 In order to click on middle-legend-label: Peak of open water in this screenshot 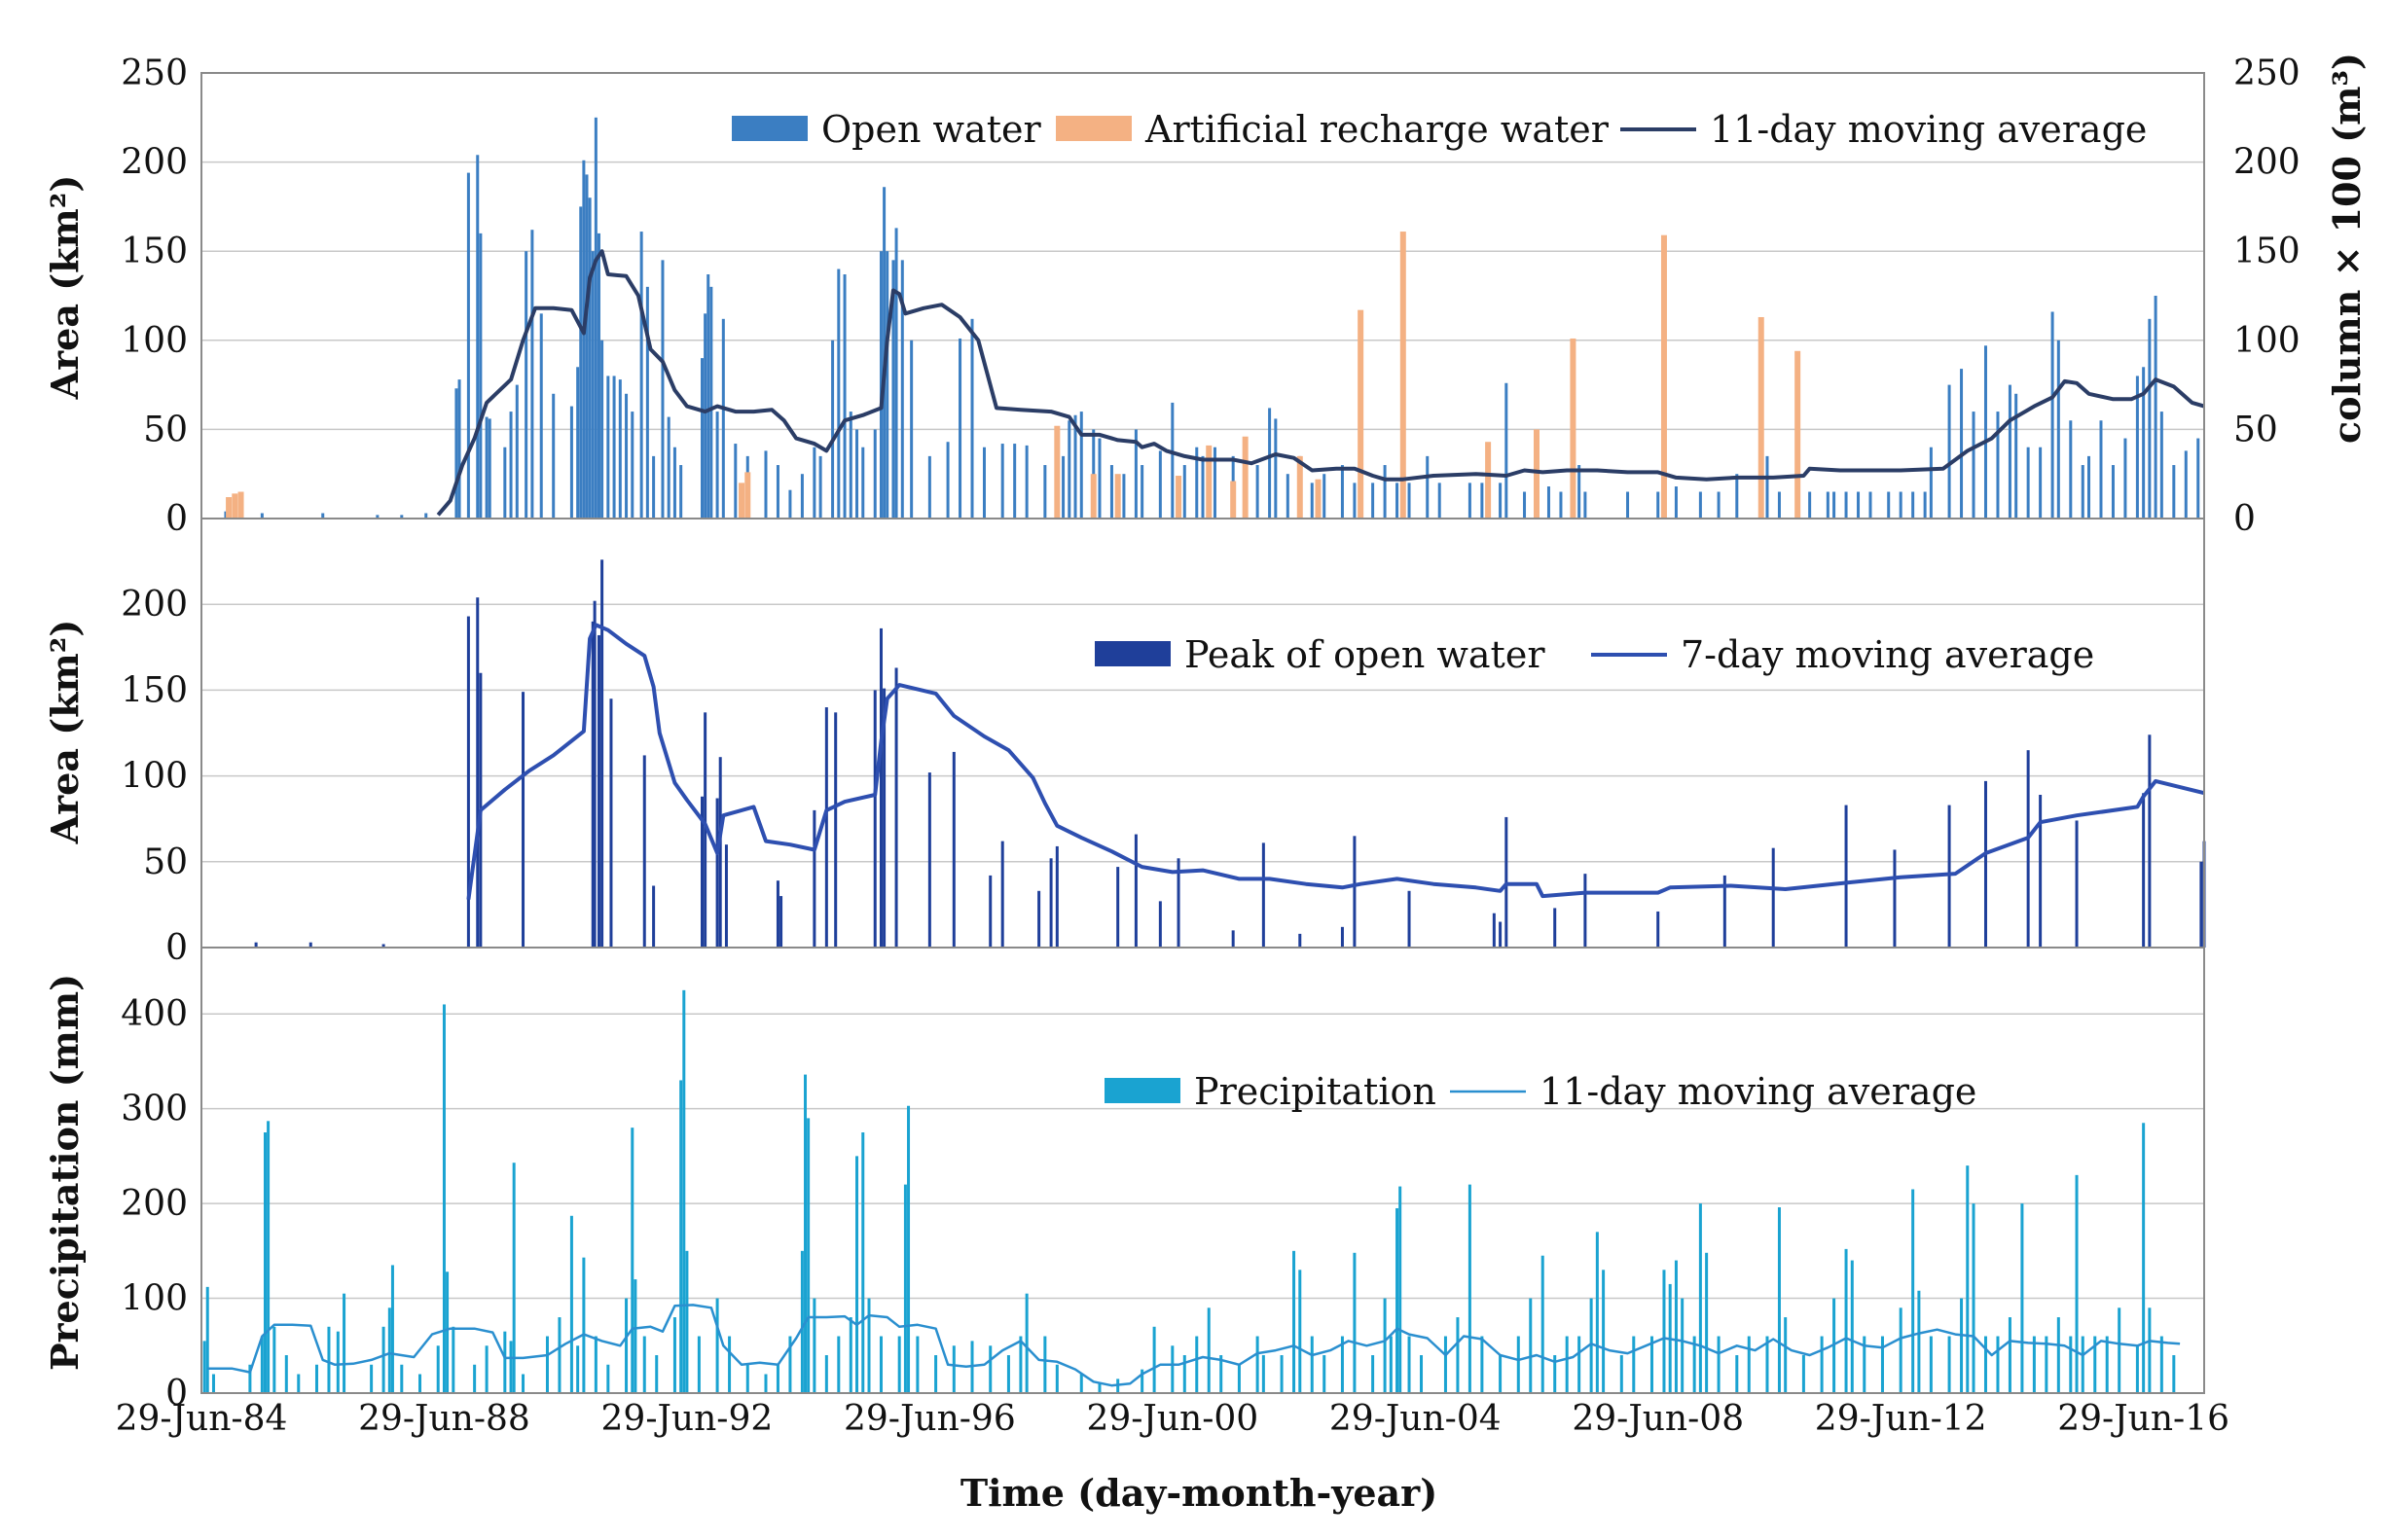, I will do `click(1364, 654)`.